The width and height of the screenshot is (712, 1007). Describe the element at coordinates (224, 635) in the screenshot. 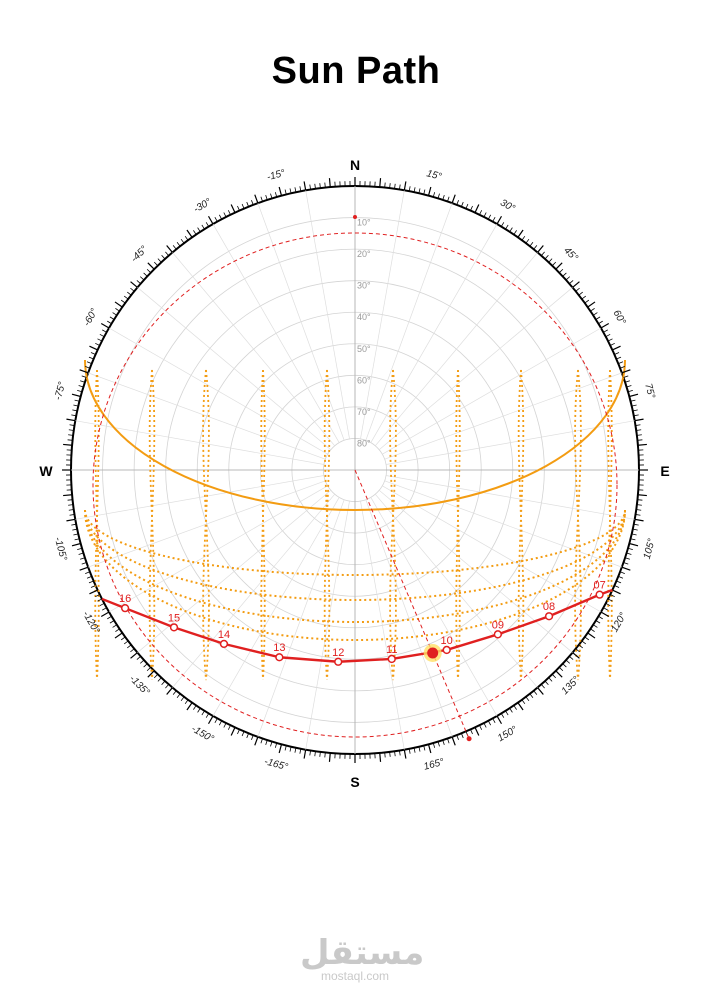

I see `hour-label: 14` at that location.